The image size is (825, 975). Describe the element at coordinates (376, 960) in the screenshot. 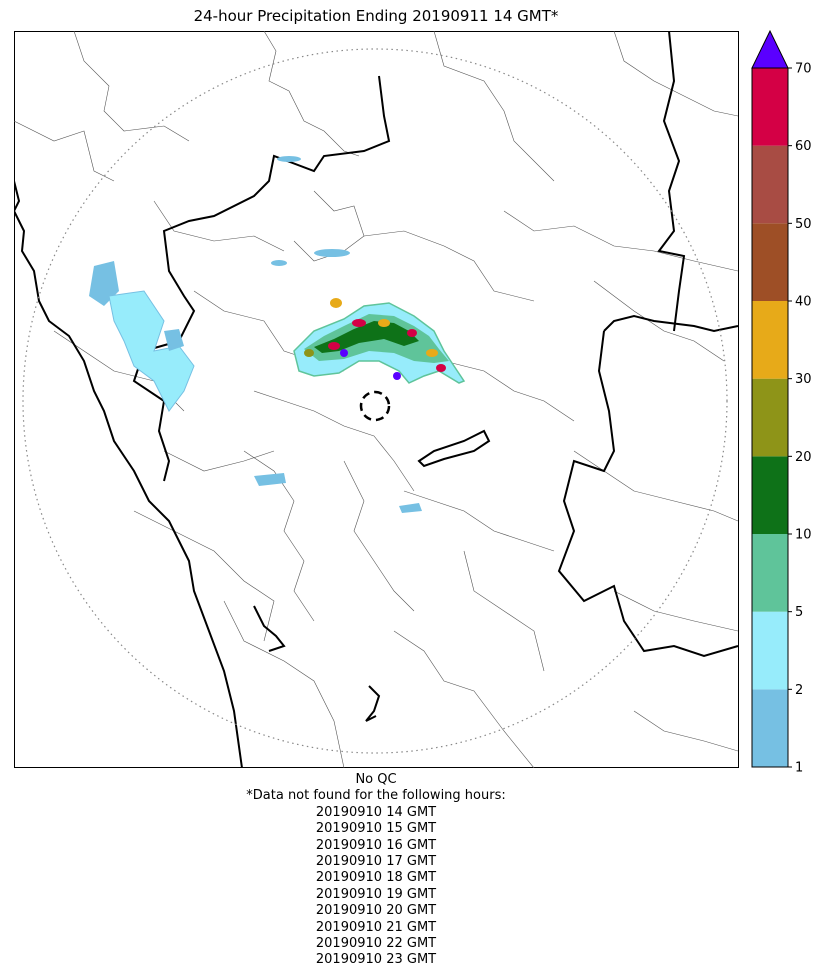

I see `missing-hour: 20190910 23 GMT` at that location.